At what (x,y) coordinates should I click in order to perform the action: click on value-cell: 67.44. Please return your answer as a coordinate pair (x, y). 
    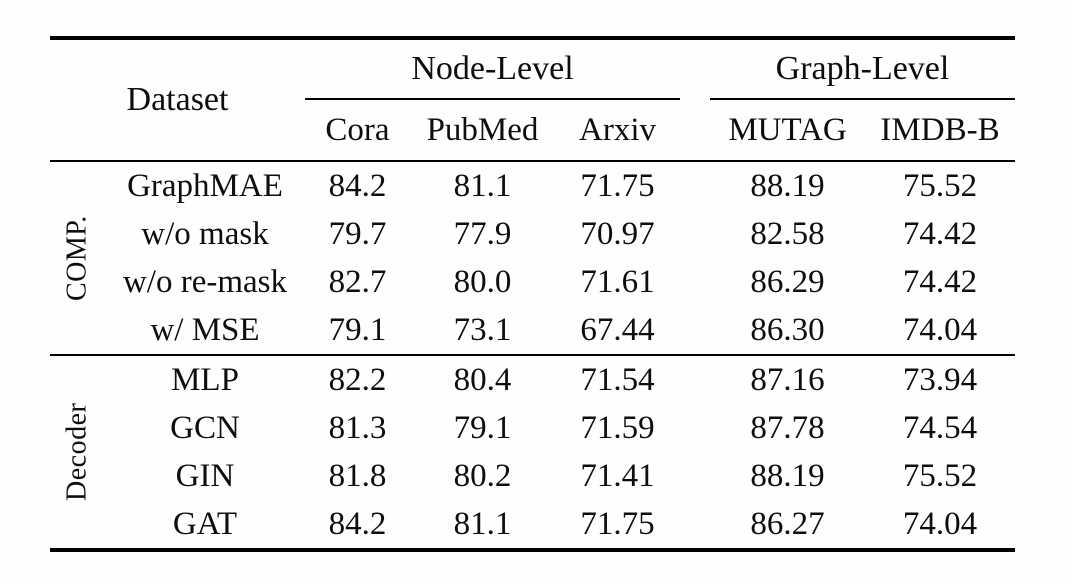
    Looking at the image, I should click on (617, 329).